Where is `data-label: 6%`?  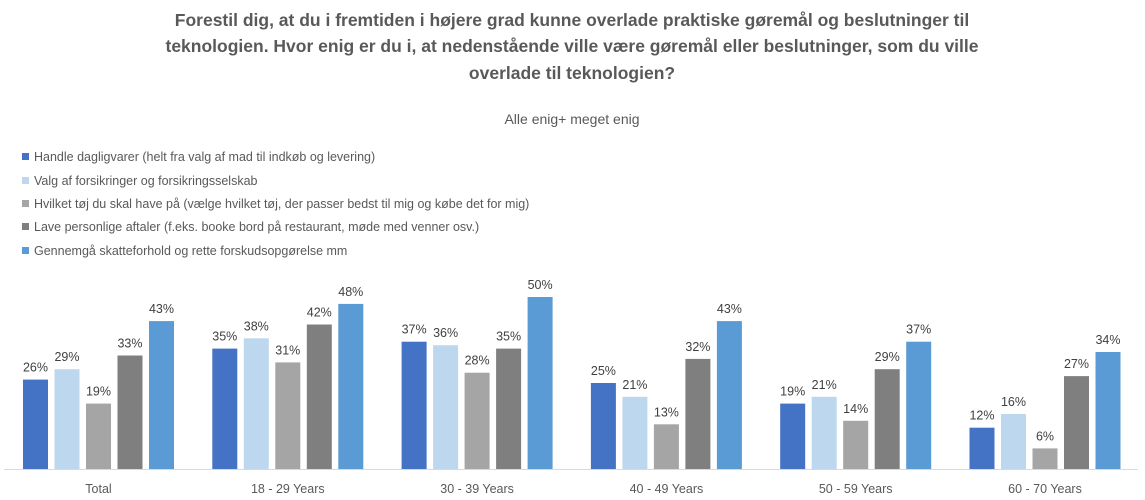 data-label: 6% is located at coordinates (1045, 436).